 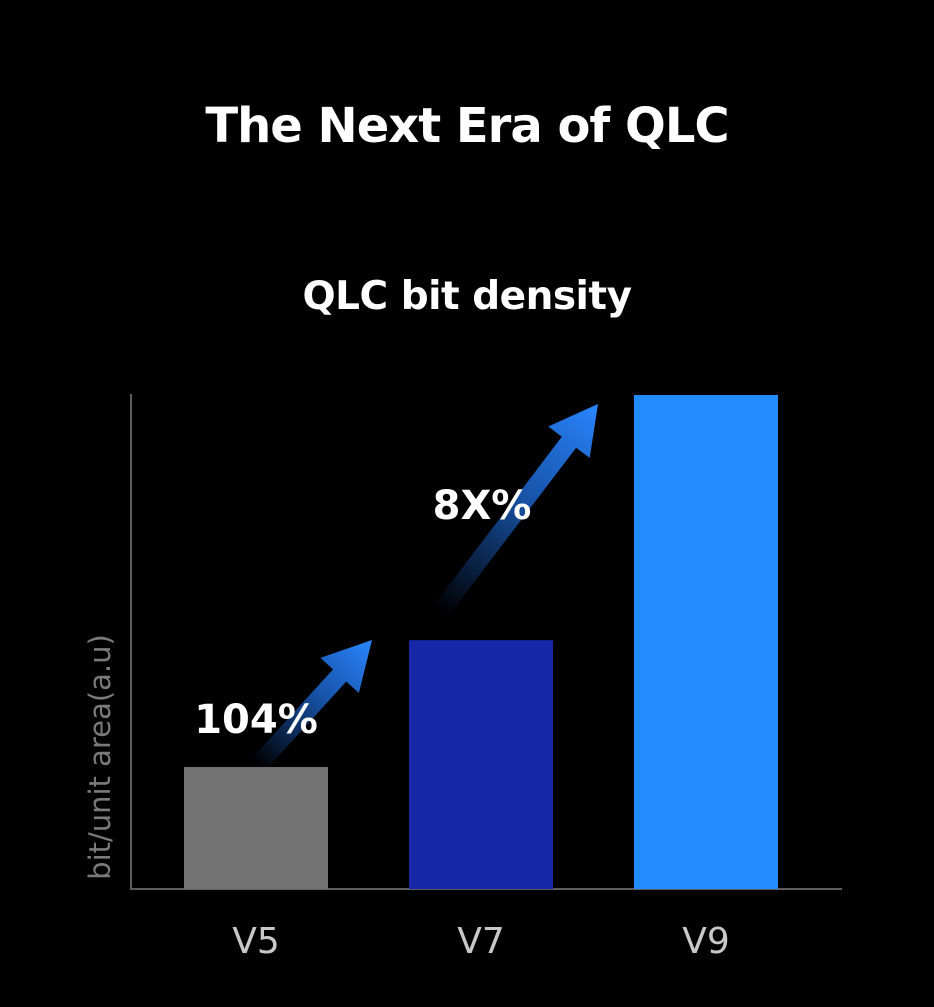 I want to click on bar-v9, so click(x=706, y=642).